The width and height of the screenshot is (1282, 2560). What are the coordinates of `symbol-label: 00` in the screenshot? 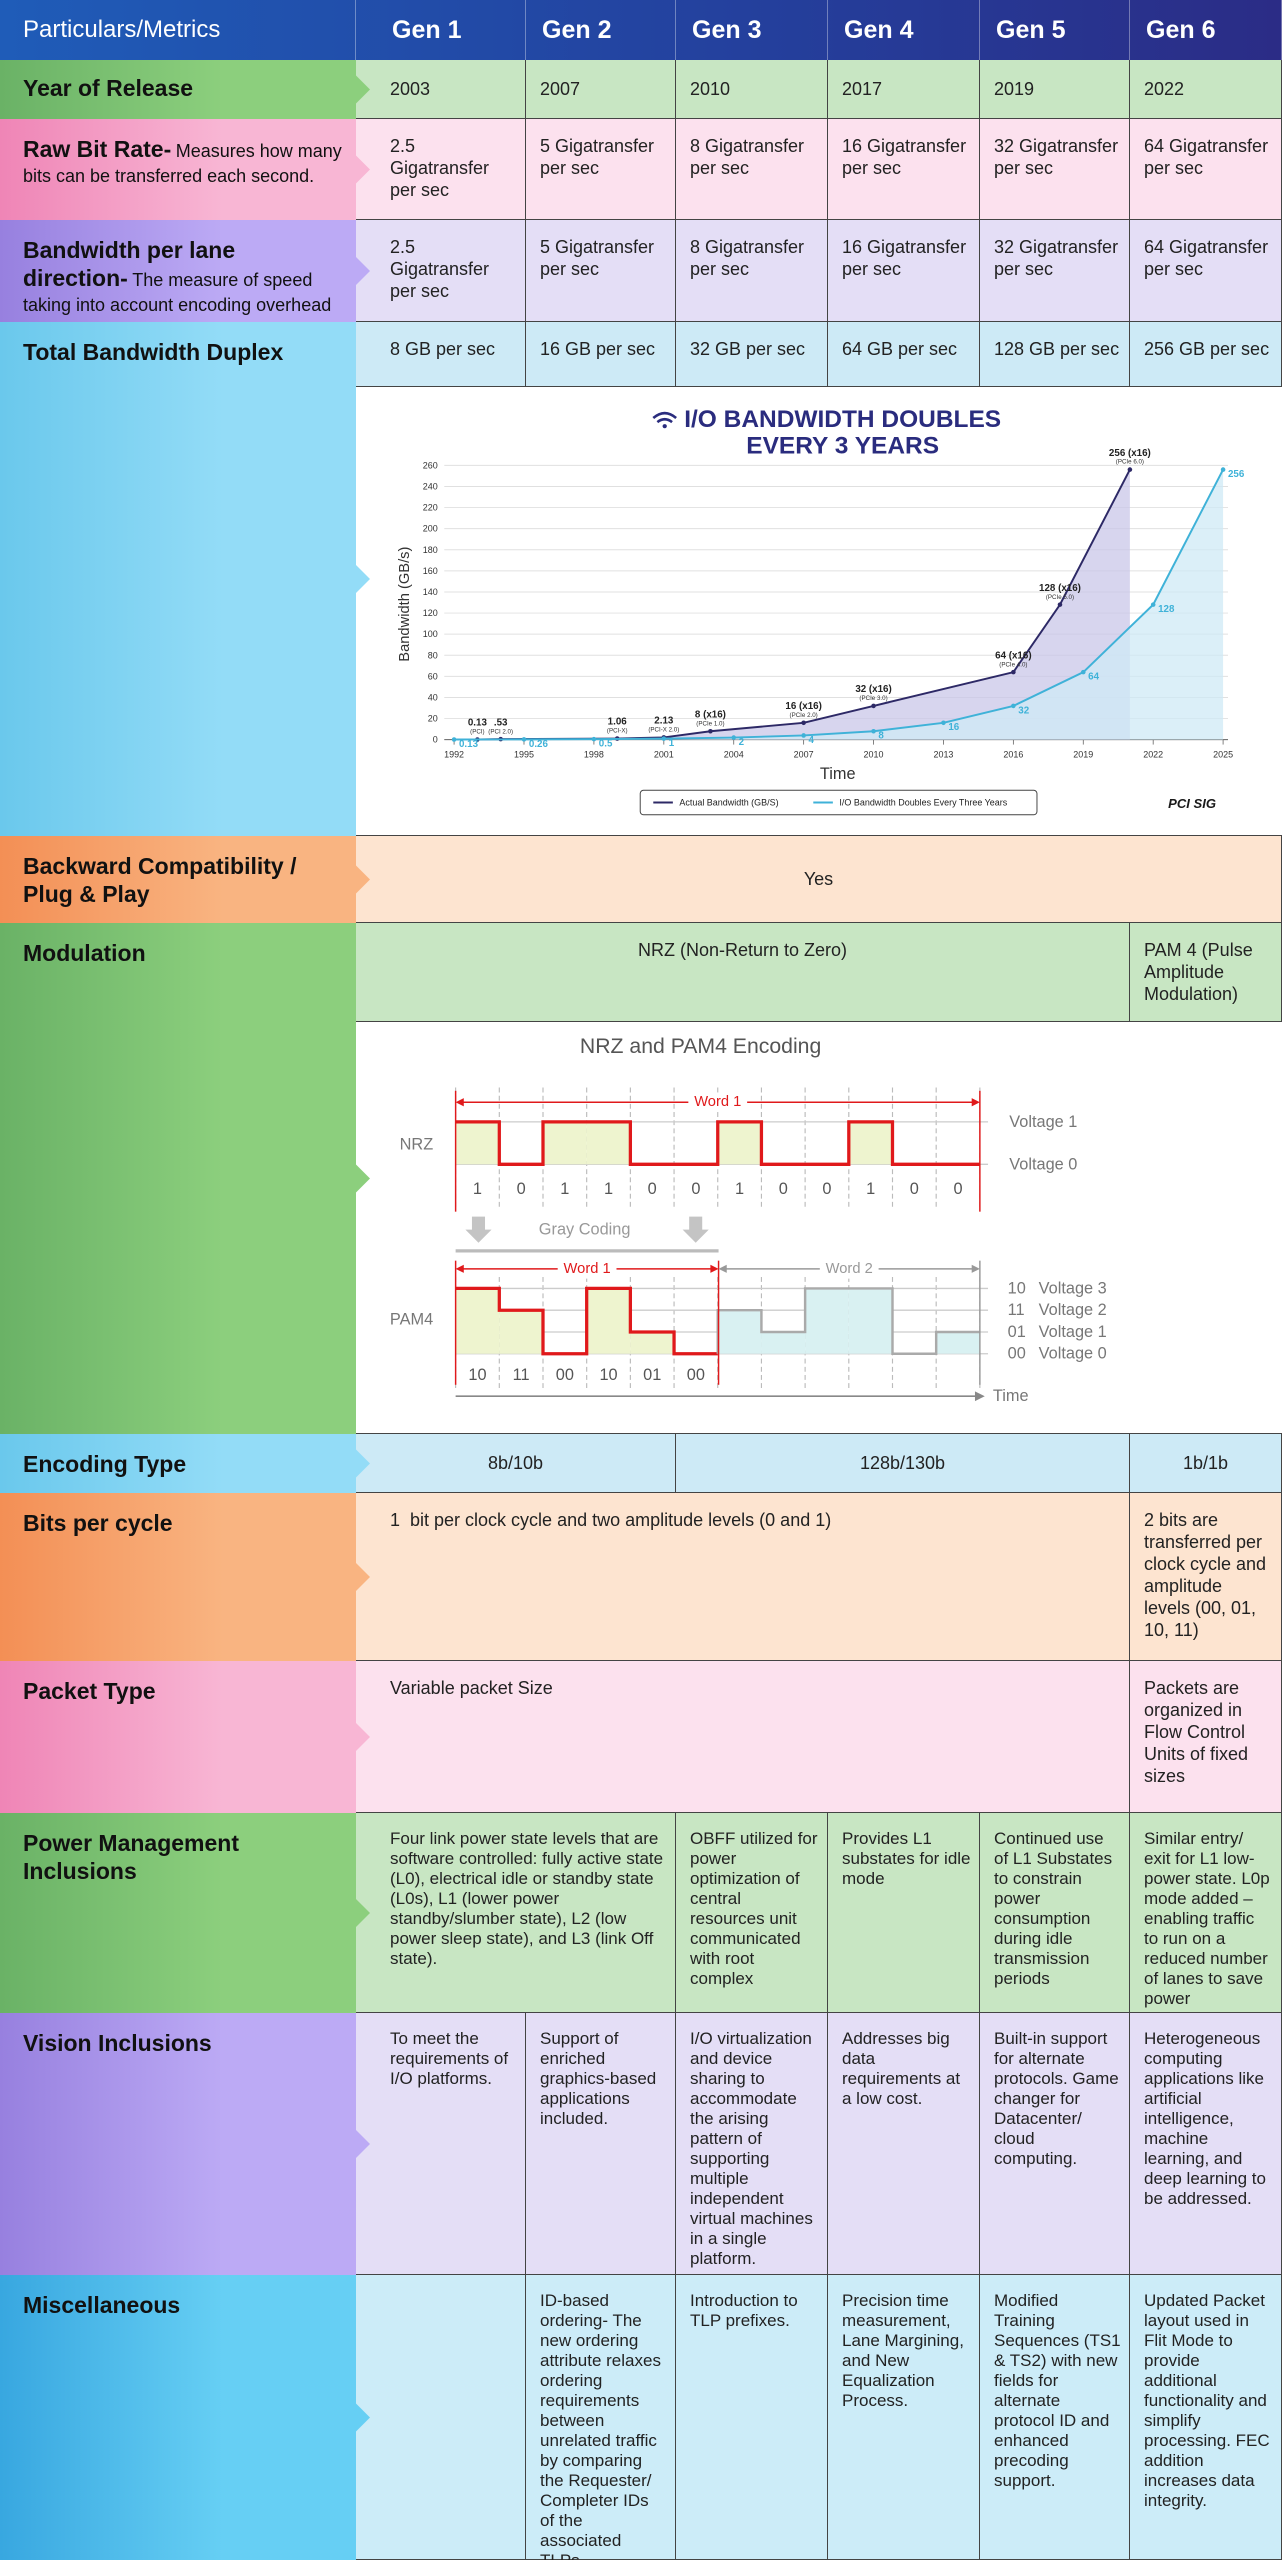 It's located at (565, 1375).